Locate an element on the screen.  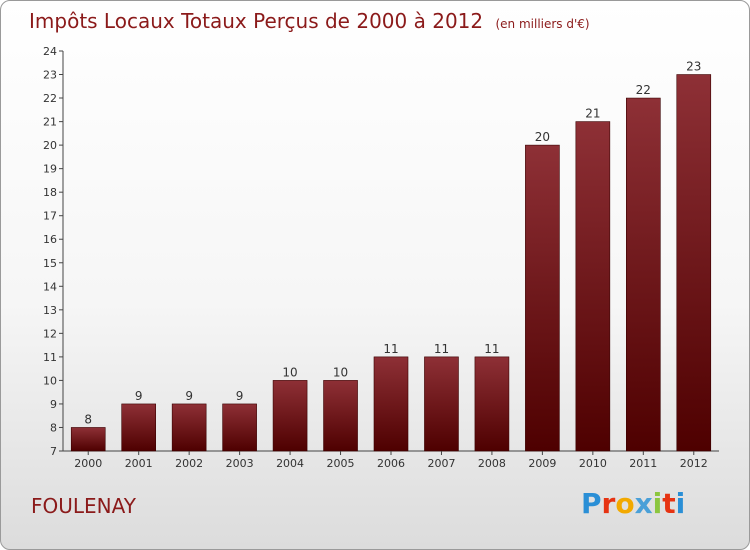
logo-letter: x is located at coordinates (643, 503).